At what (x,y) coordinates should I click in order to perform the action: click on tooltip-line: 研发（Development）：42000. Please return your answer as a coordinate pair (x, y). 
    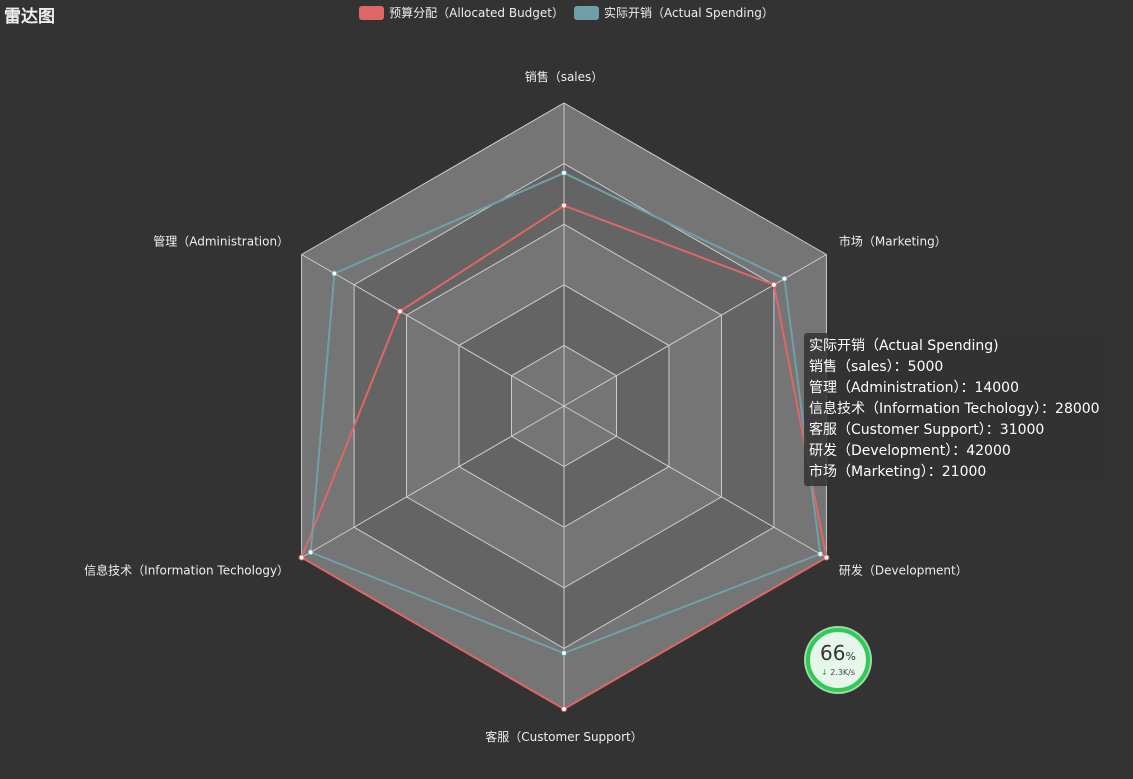
    Looking at the image, I should click on (910, 451).